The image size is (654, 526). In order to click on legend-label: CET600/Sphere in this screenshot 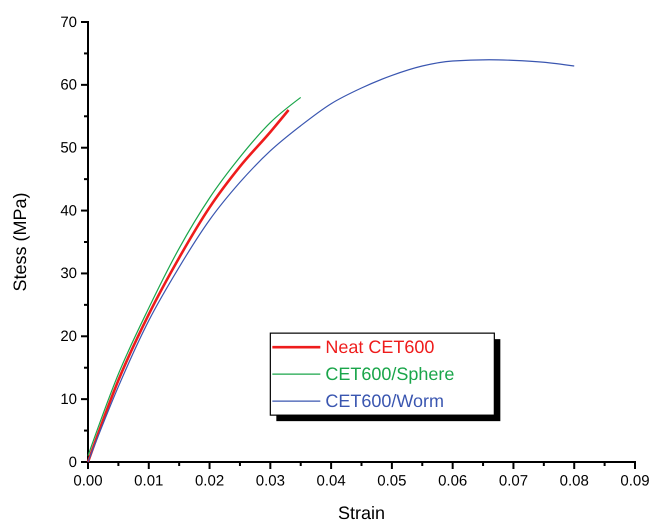, I will do `click(389, 374)`.